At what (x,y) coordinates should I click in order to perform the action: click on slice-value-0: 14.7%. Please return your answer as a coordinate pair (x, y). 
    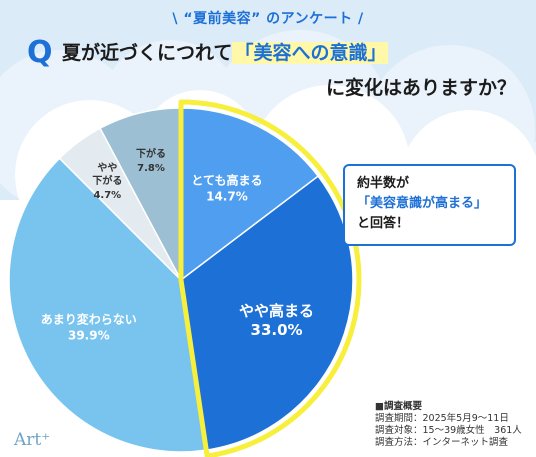
    Looking at the image, I should click on (227, 197).